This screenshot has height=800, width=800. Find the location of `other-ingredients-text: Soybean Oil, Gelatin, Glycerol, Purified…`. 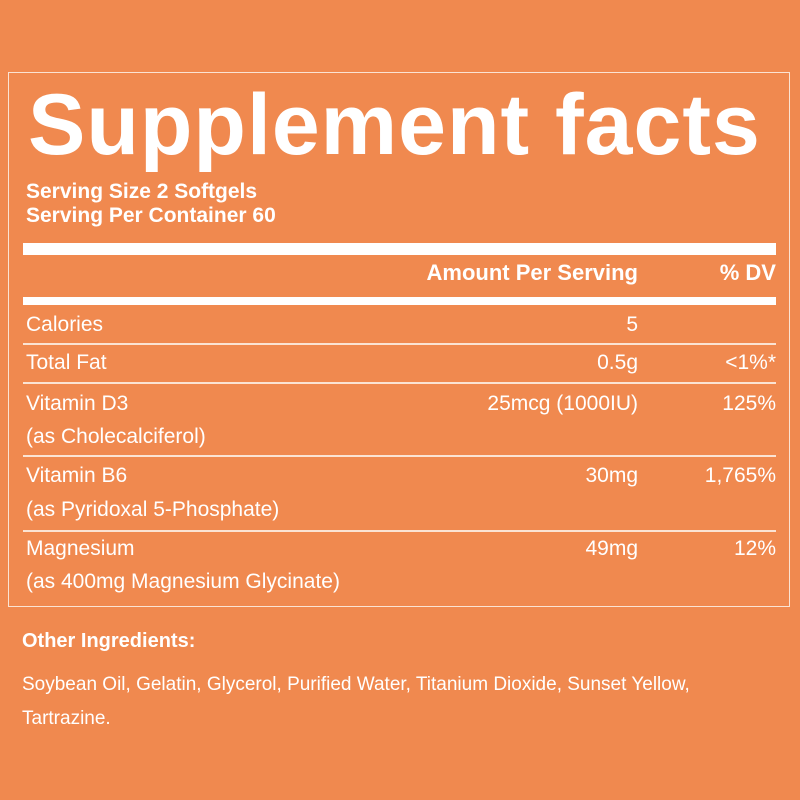

other-ingredients-text: Soybean Oil, Gelatin, Glycerol, Purified… is located at coordinates (356, 701).